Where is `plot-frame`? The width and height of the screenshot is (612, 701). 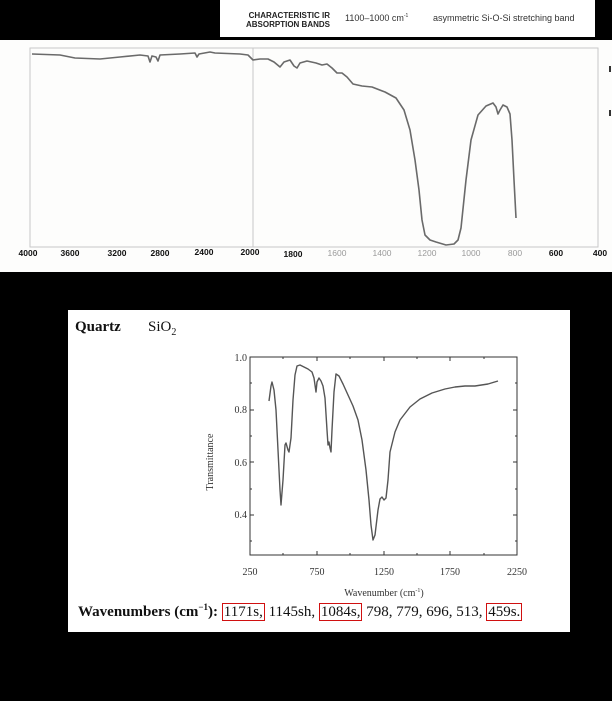 plot-frame is located at coordinates (383, 456).